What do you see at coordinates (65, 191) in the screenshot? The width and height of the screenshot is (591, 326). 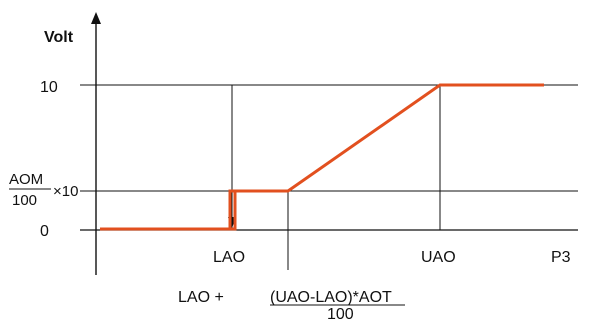 I see `aom-multiplier: ×10` at bounding box center [65, 191].